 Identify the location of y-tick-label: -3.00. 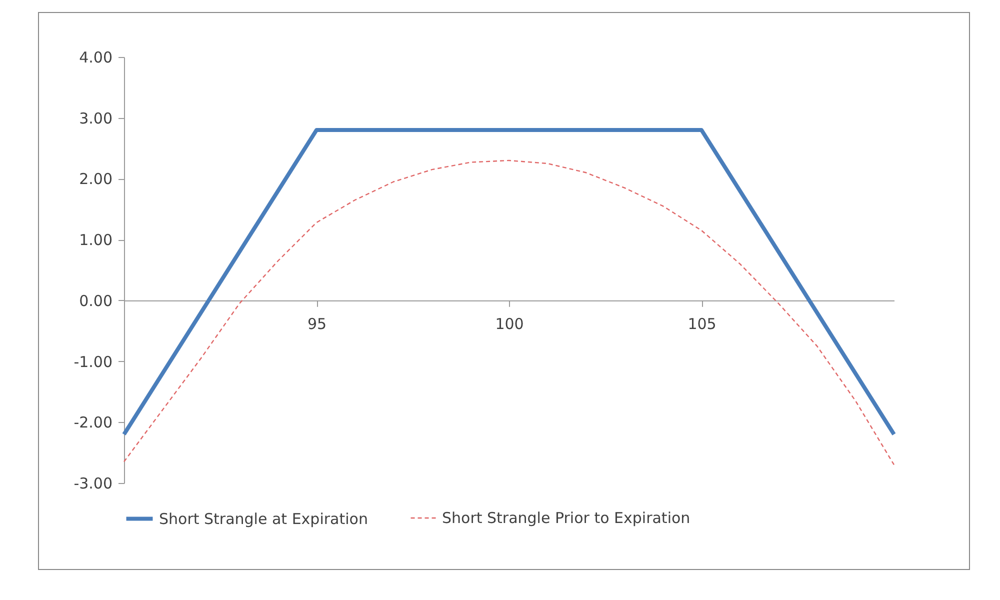
(93, 483).